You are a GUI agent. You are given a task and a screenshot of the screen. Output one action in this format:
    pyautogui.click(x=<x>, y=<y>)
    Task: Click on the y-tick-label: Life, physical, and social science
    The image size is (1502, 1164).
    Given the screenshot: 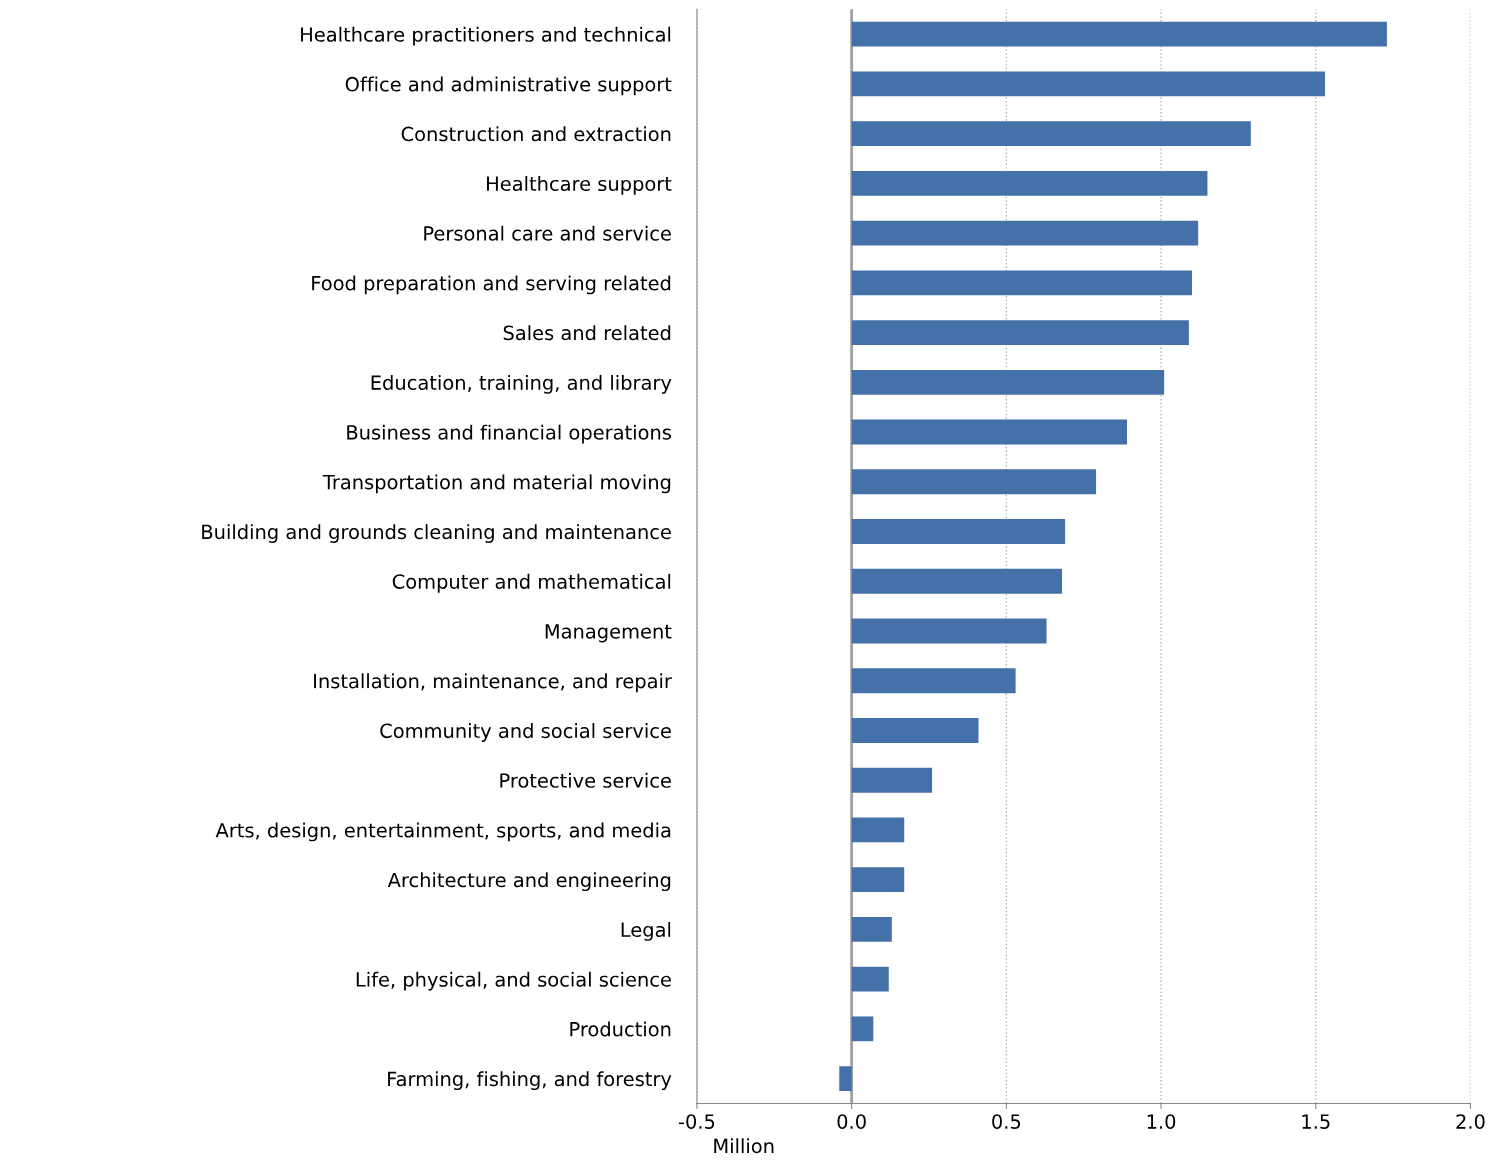 What is the action you would take?
    pyautogui.click(x=513, y=981)
    